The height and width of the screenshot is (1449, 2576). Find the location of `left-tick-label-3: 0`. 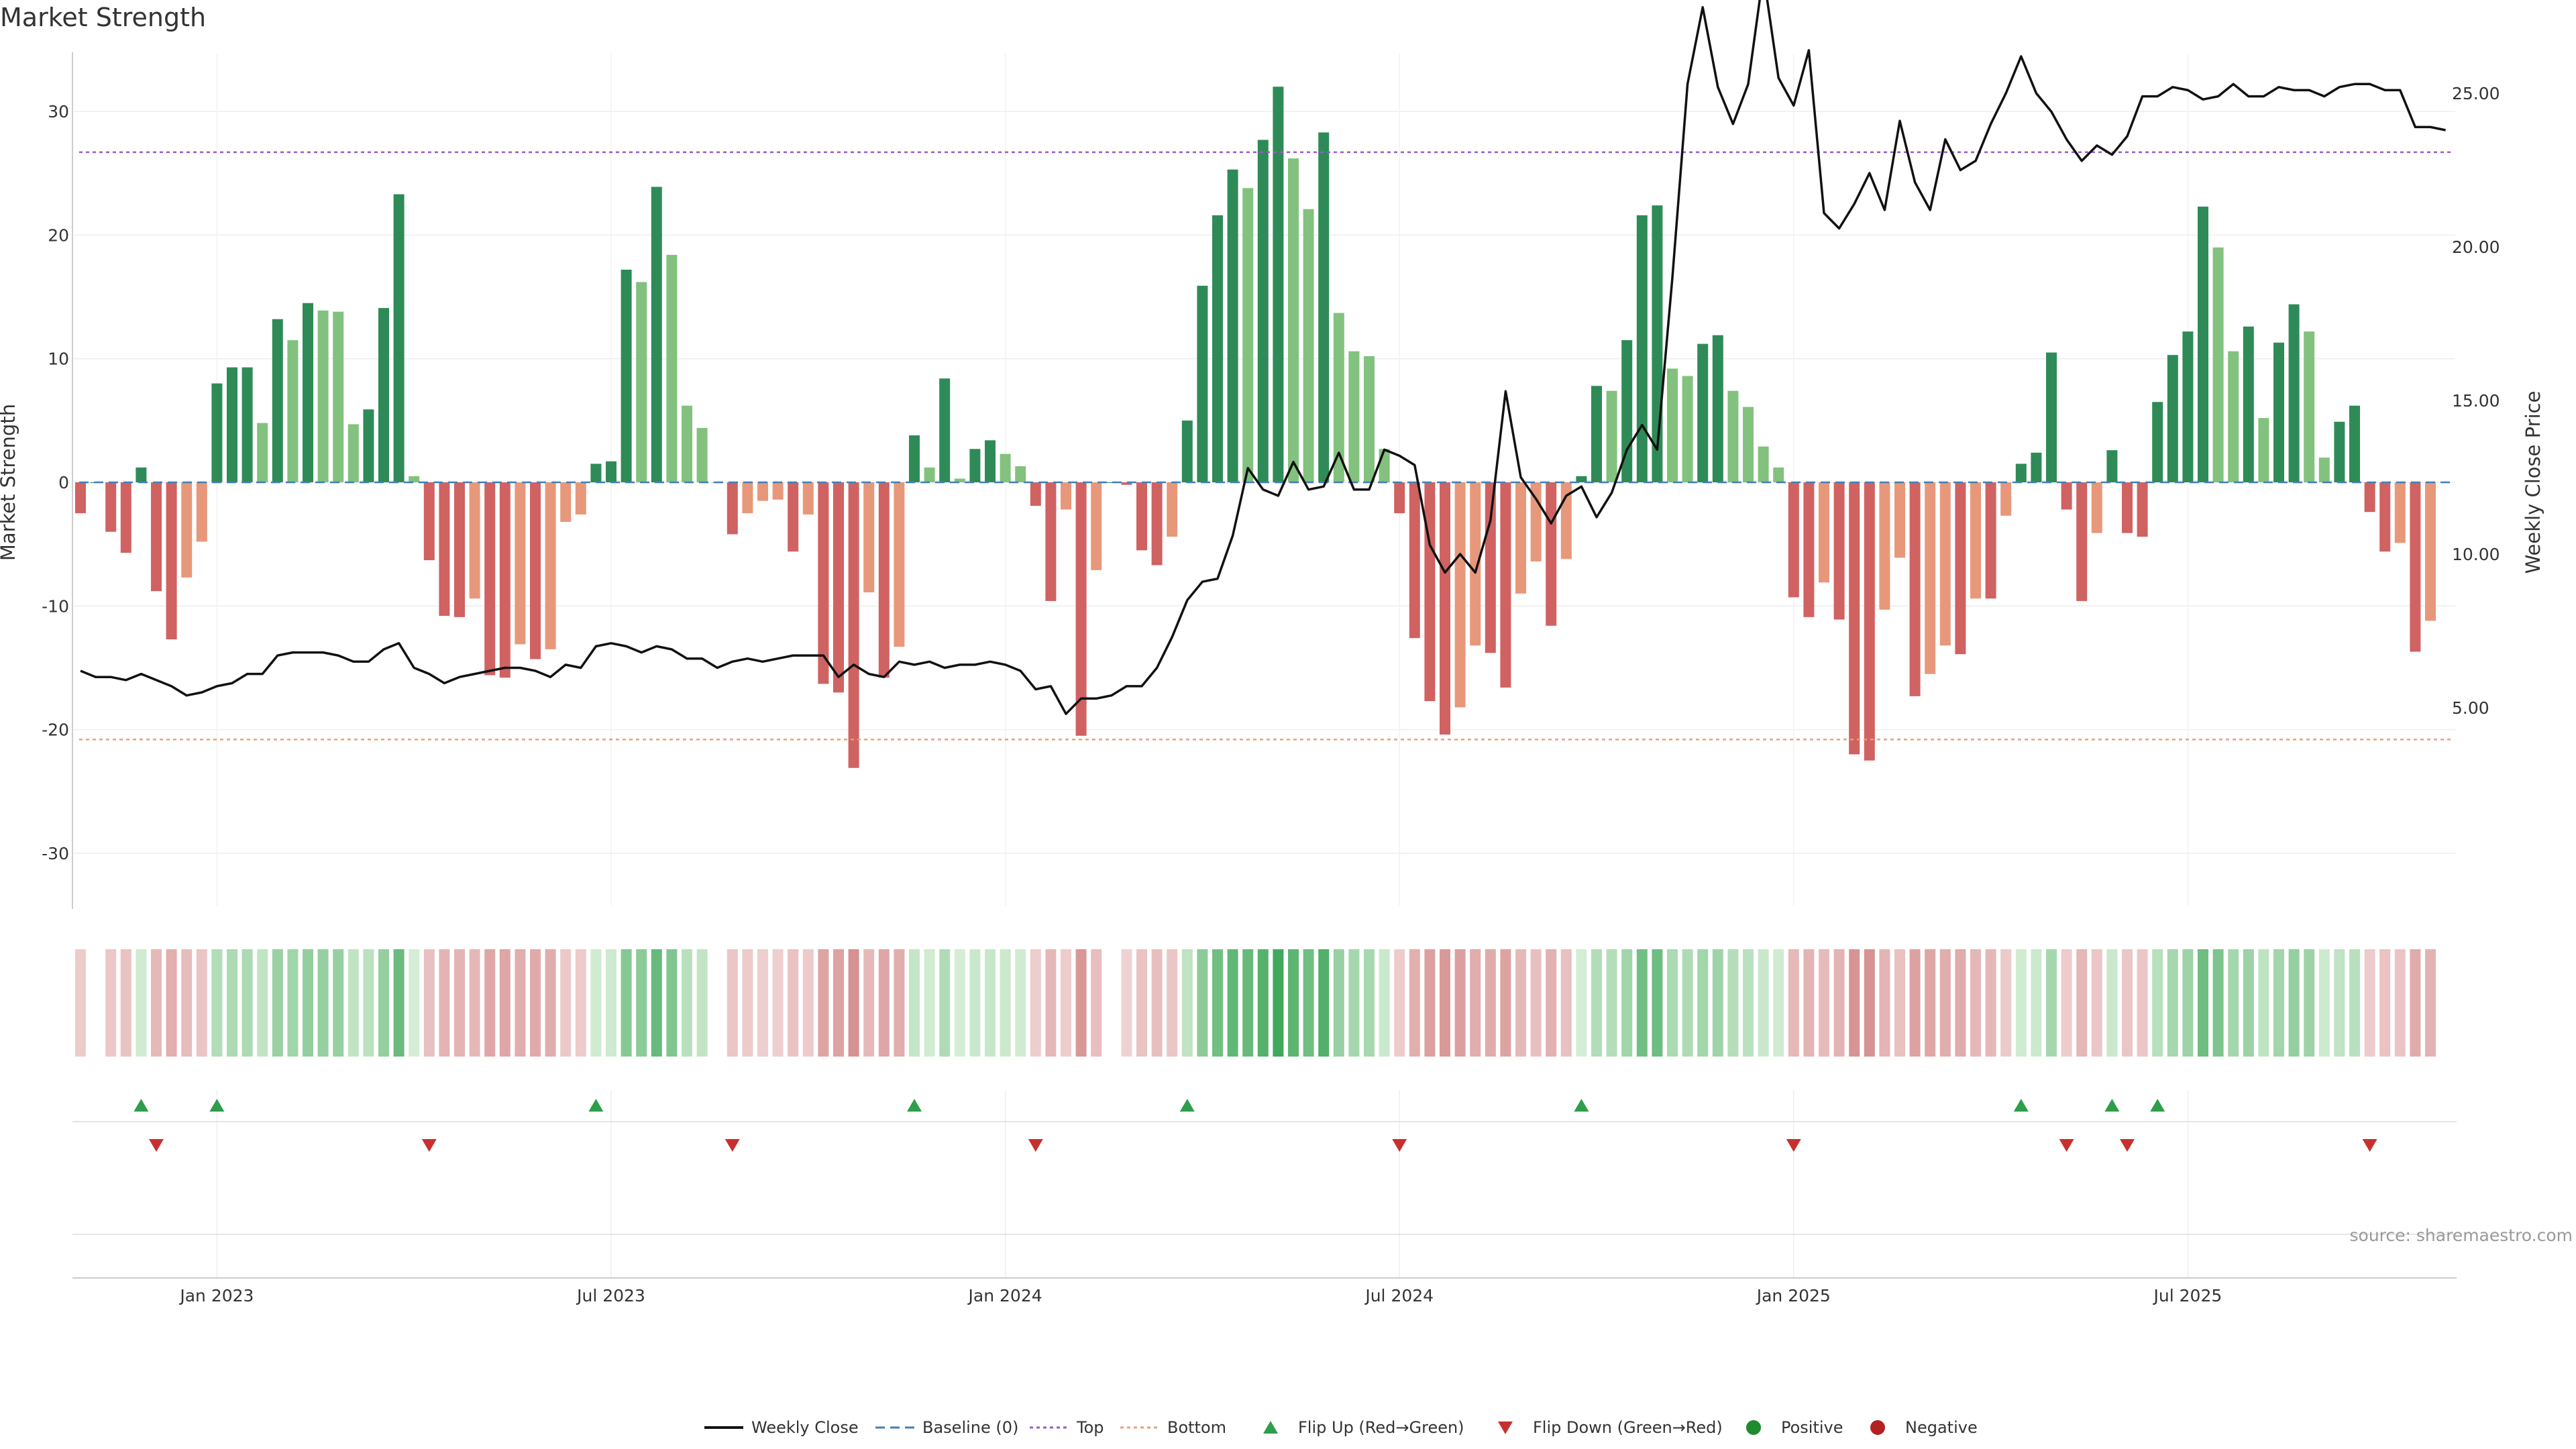

left-tick-label-3: 0 is located at coordinates (63, 482).